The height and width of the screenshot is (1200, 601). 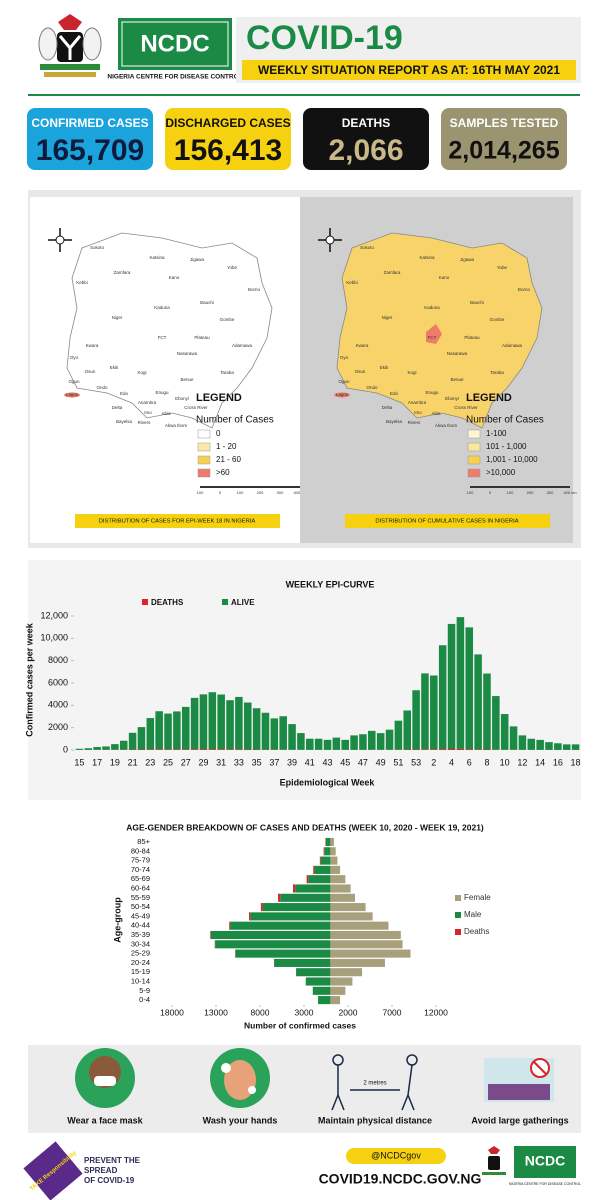 I want to click on y-axis-label: Confirmed cases per week, so click(x=29, y=679).